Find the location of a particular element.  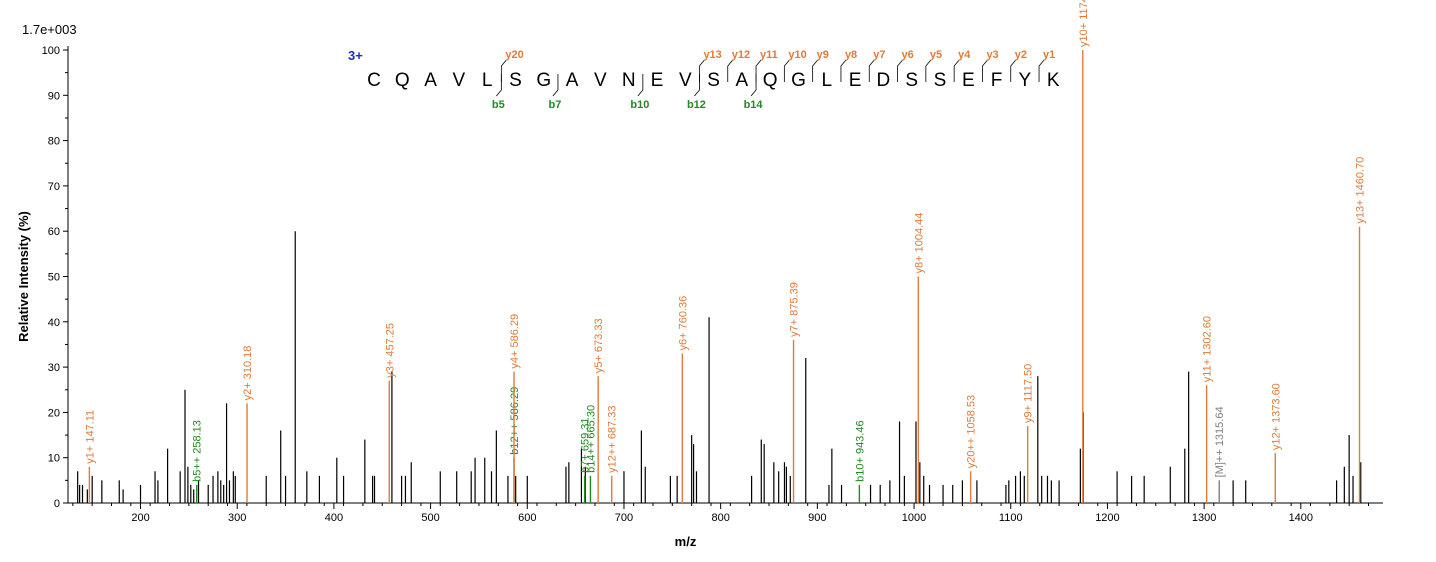

peak-label: y20++ 1058.53 is located at coordinates (972, 431).